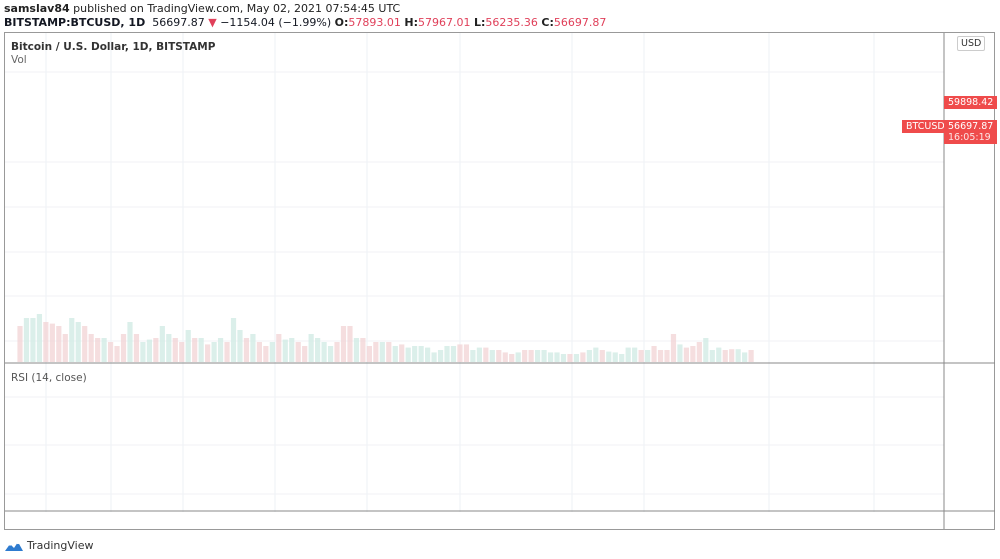  I want to click on low-label: L:, so click(480, 22).